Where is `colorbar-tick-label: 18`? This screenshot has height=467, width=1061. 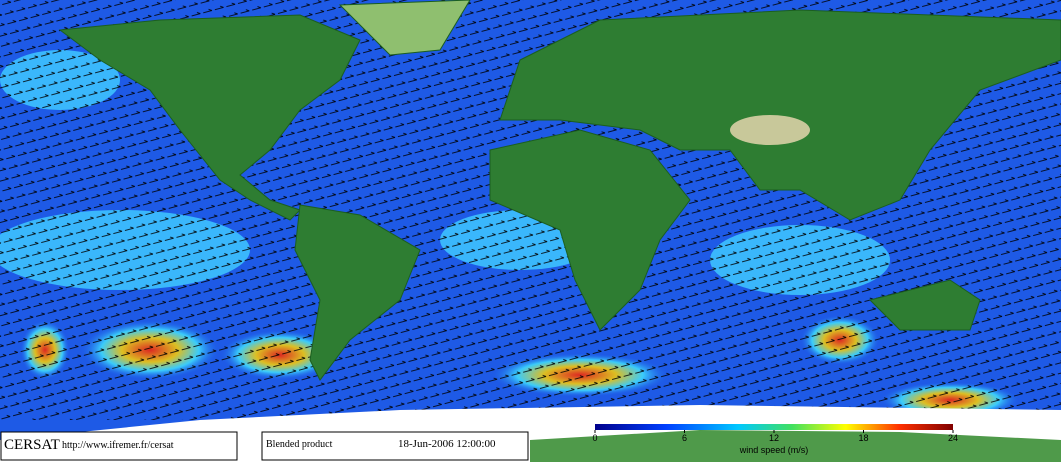
colorbar-tick-label: 18 is located at coordinates (863, 438).